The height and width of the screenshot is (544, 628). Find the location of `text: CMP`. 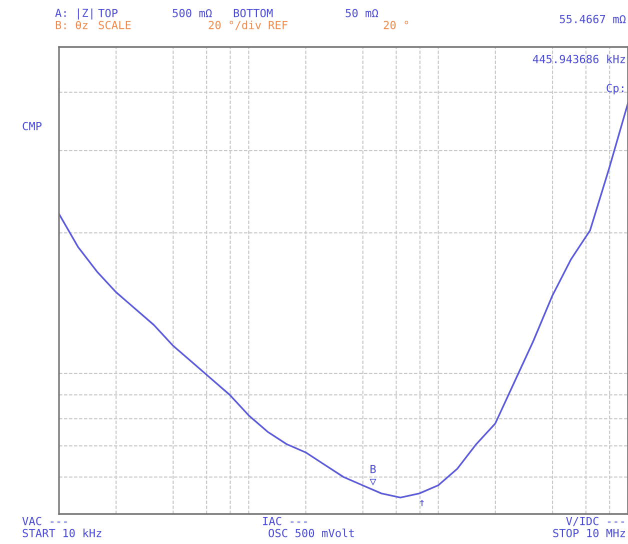

text: CMP is located at coordinates (32, 126).